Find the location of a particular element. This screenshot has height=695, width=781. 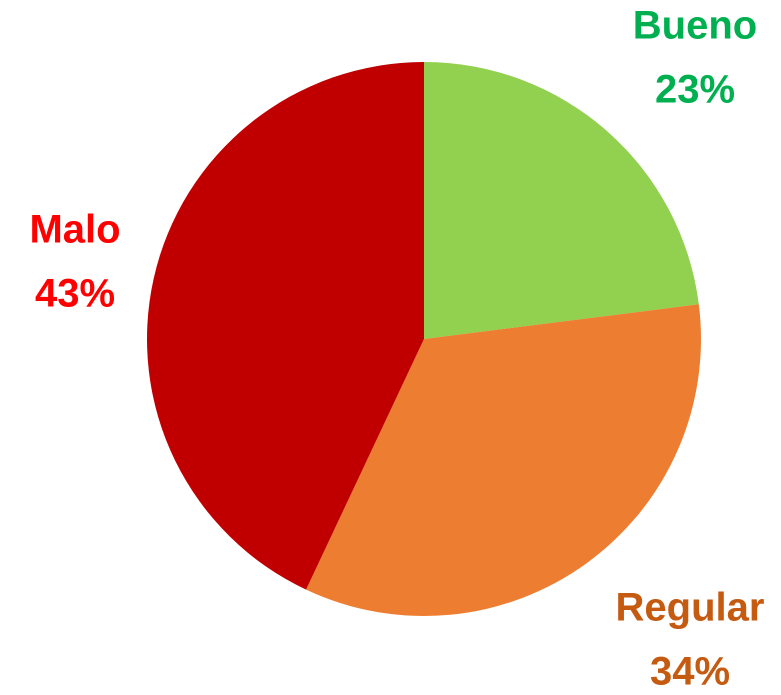

slice-value-label: 34% is located at coordinates (690, 672).